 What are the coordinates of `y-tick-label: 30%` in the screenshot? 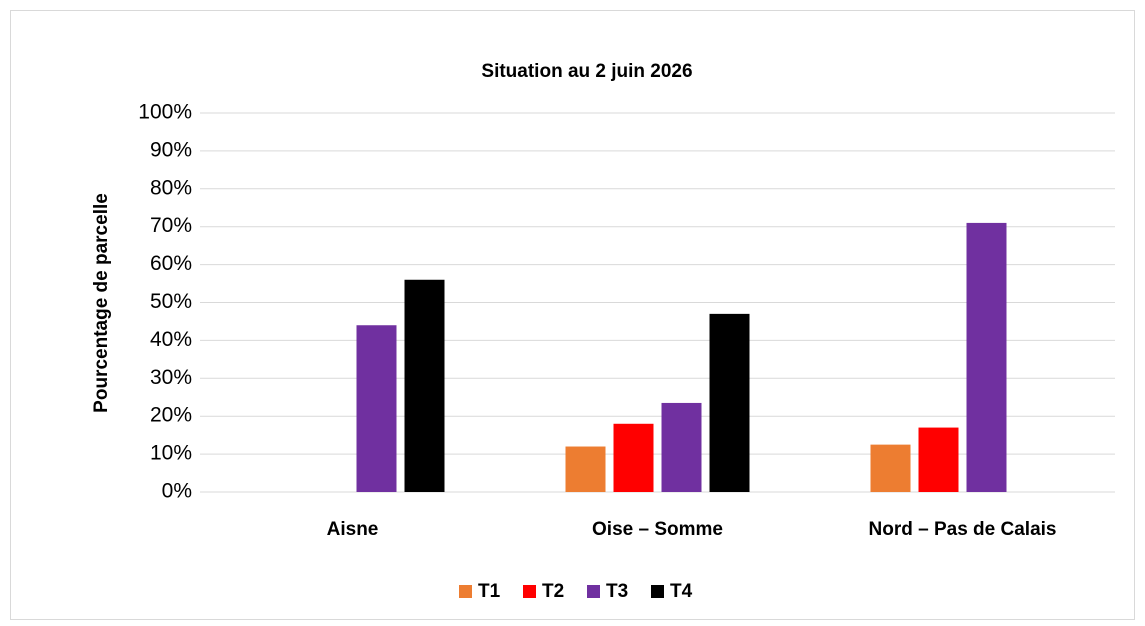 It's located at (171, 377).